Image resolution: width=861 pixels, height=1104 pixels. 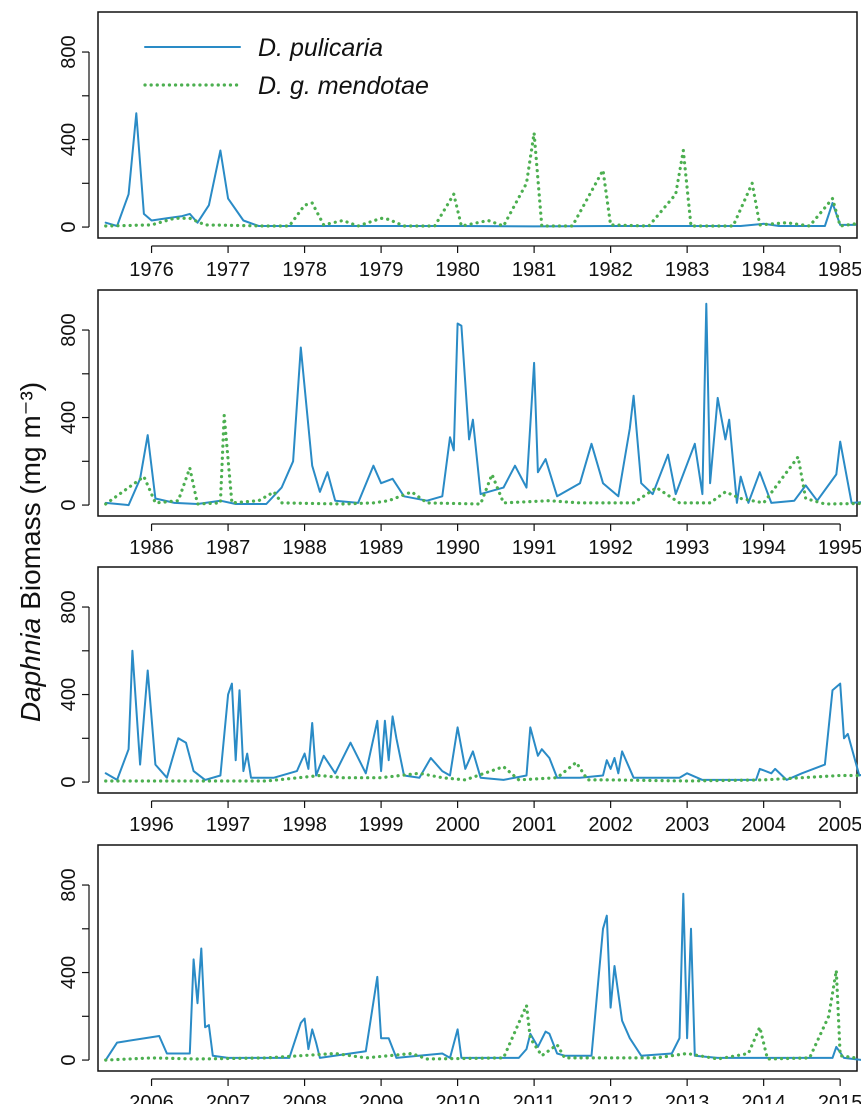 I want to click on x-tick-label: 1982, so click(x=610, y=270).